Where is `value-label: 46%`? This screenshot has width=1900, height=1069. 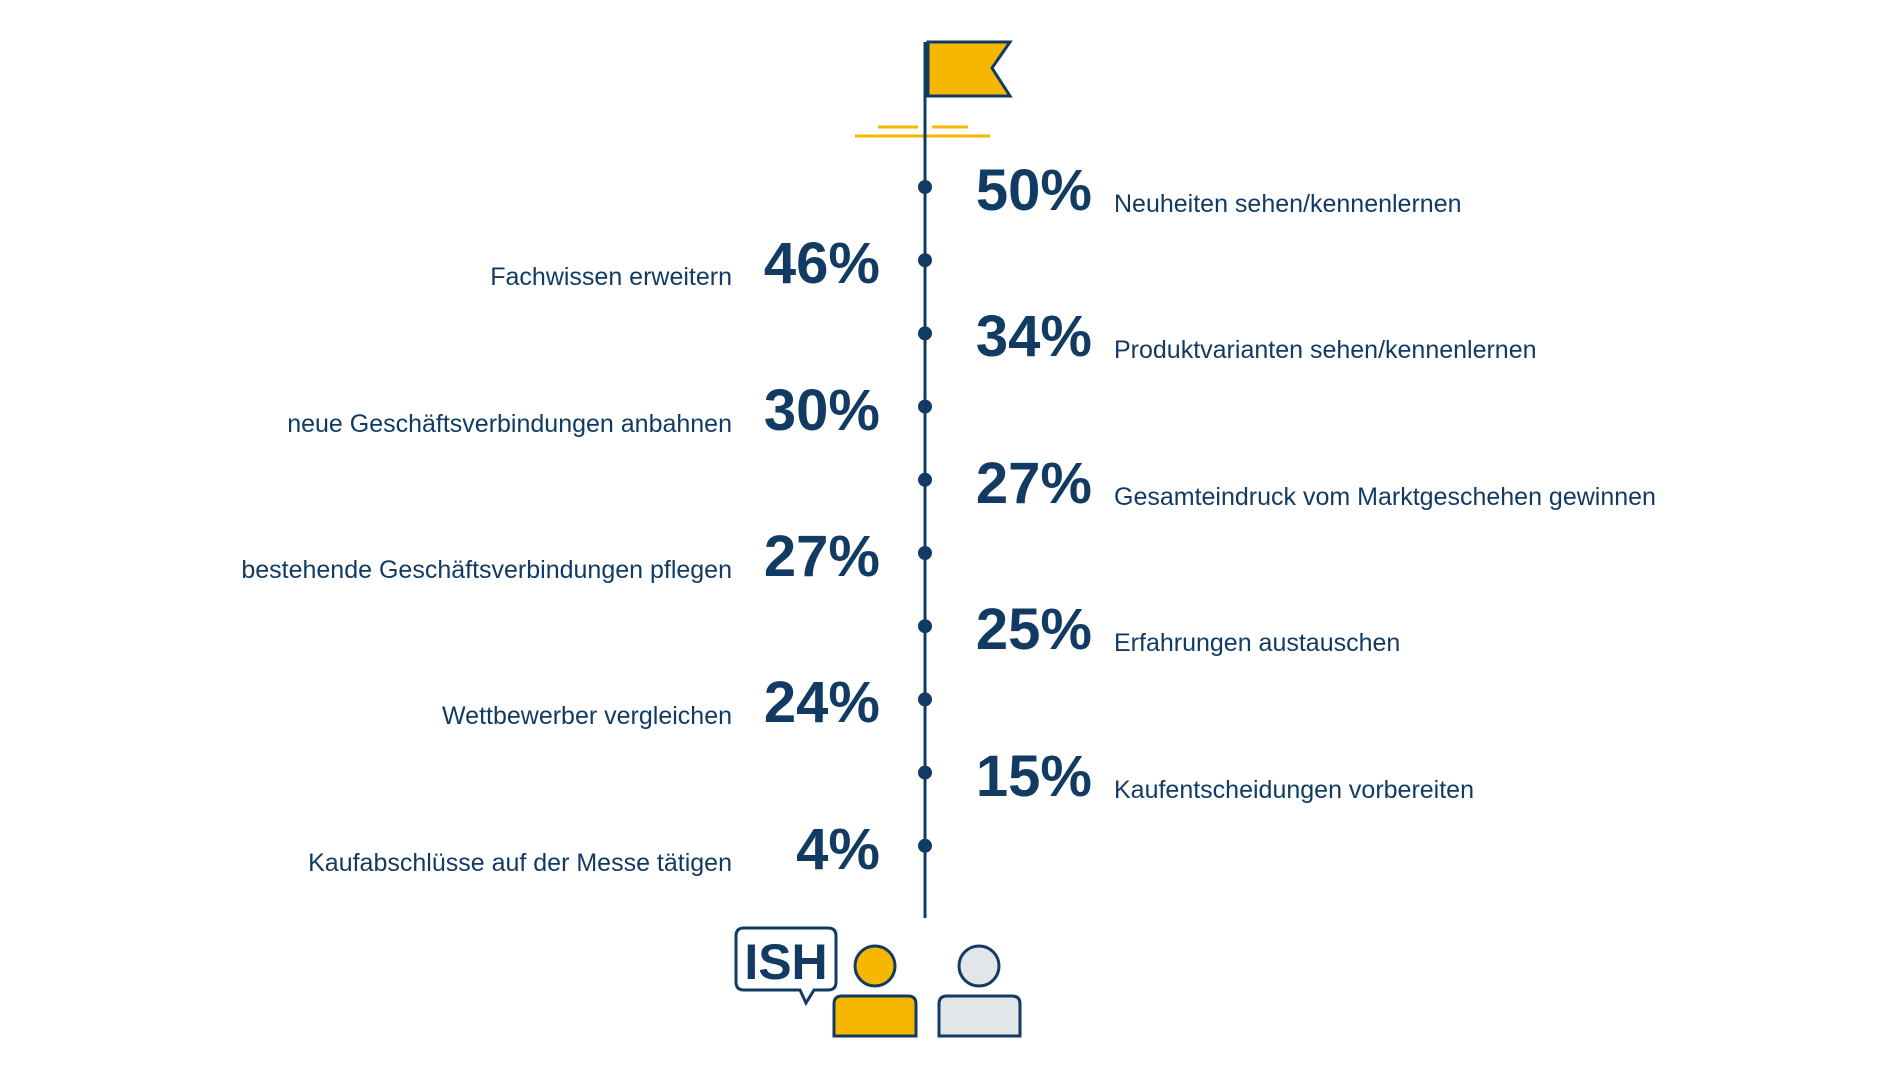
value-label: 46% is located at coordinates (821, 264).